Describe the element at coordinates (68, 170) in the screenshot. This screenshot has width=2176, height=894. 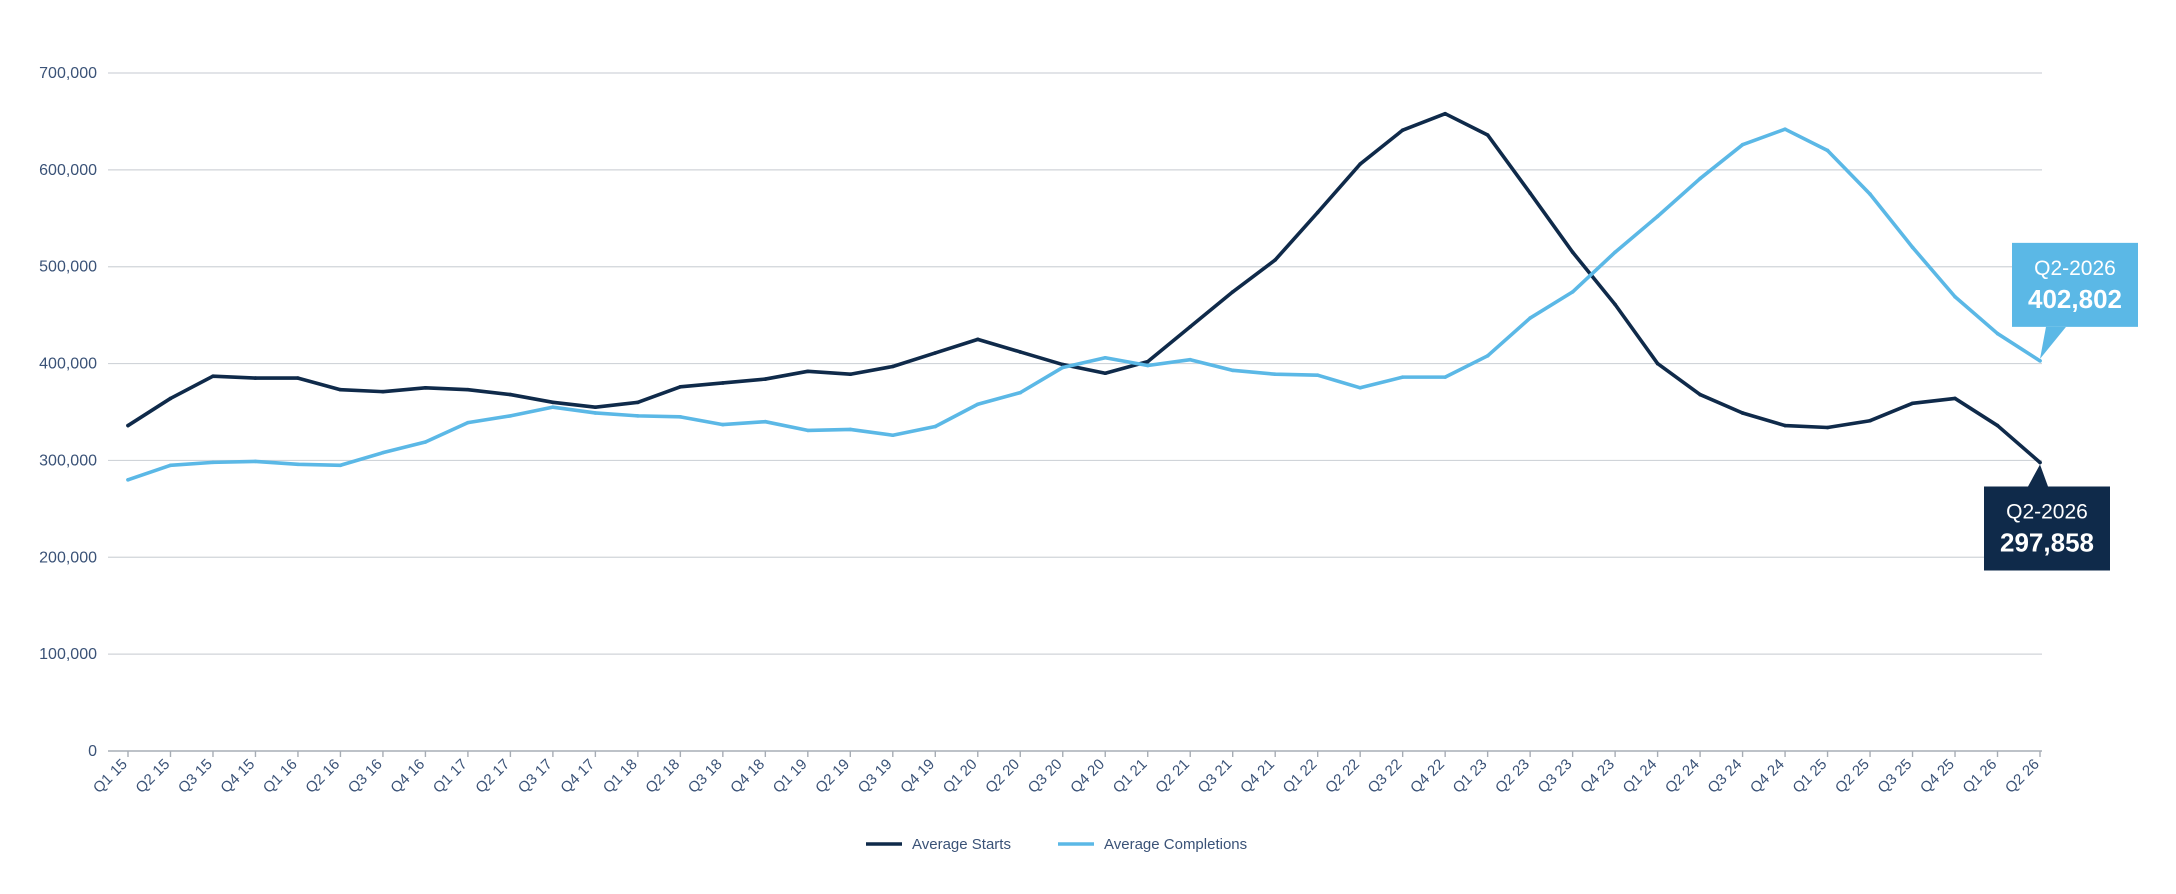
I see `y-tick-label: 600,000` at that location.